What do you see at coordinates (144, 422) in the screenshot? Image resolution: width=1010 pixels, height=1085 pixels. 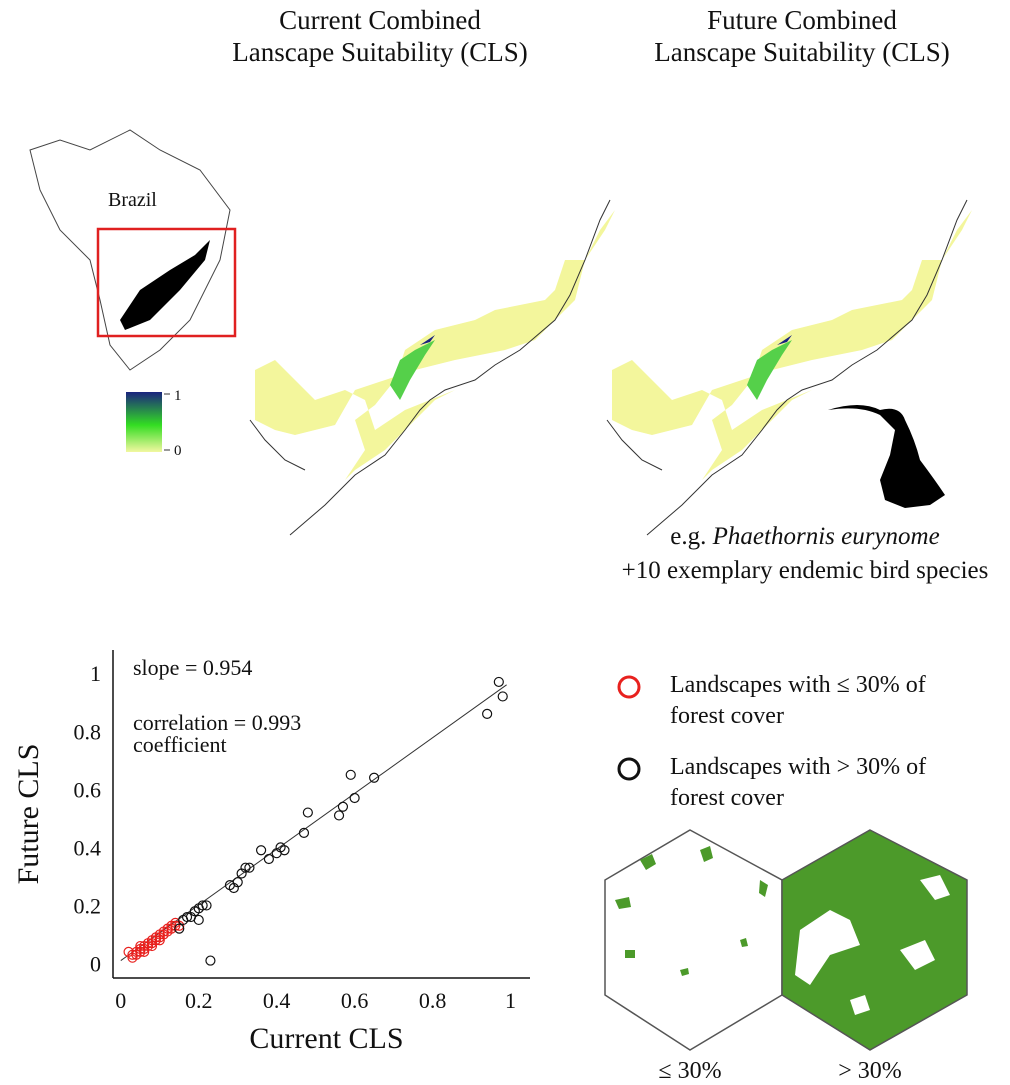 I see `colorbar` at bounding box center [144, 422].